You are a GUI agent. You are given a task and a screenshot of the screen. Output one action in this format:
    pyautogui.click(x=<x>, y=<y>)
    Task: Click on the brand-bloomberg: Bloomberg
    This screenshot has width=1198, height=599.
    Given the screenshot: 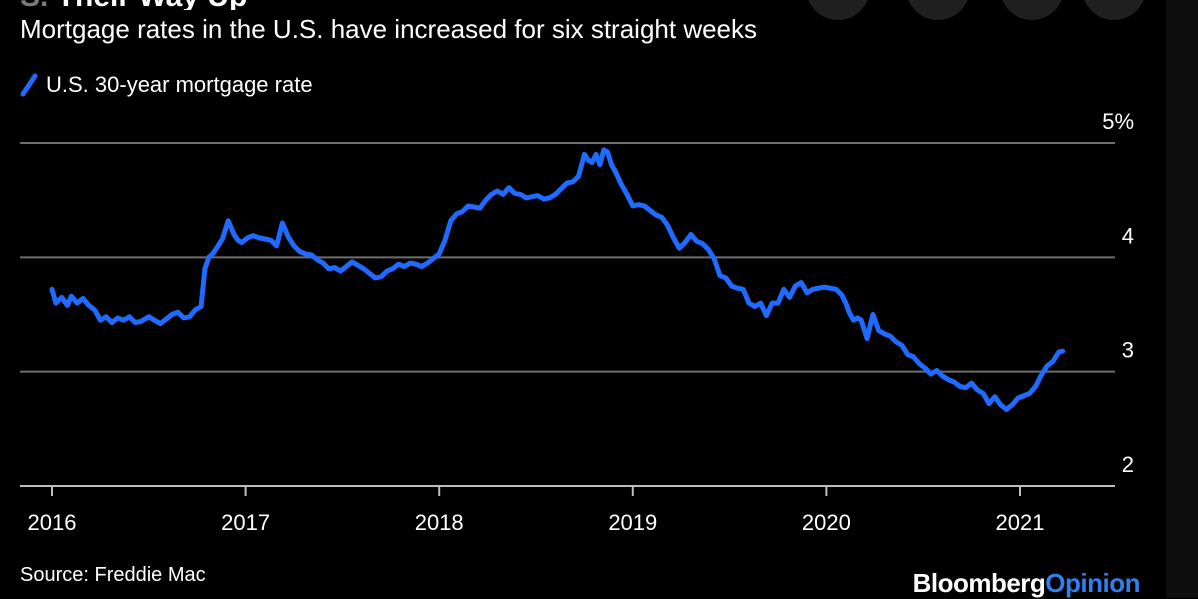 What is the action you would take?
    pyautogui.click(x=979, y=583)
    